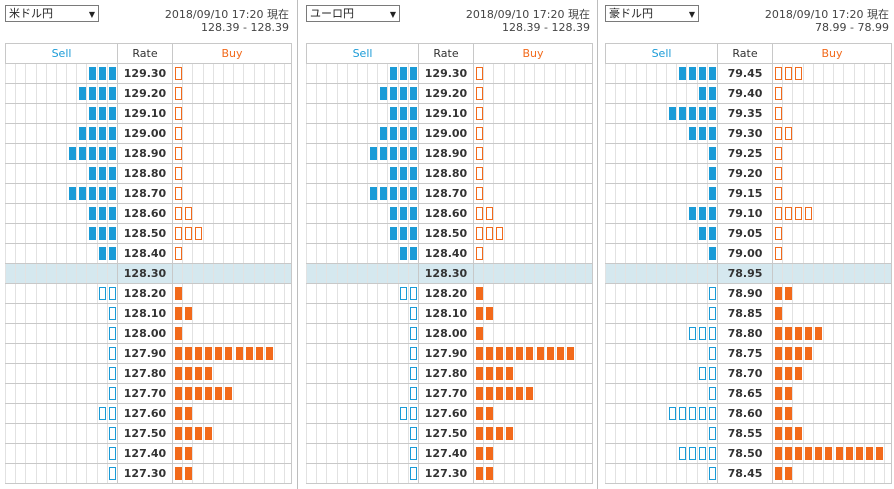 The height and width of the screenshot is (489, 894). What do you see at coordinates (449, 413) in the screenshot?
I see `table-row: 127.60` at bounding box center [449, 413].